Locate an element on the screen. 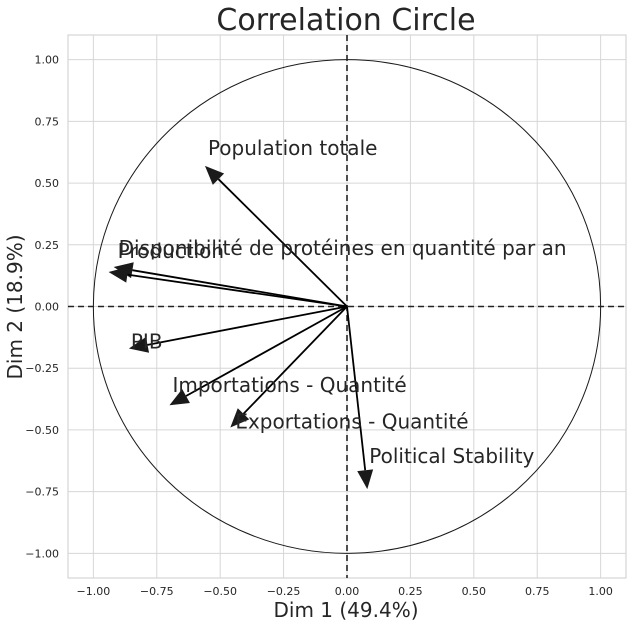 The height and width of the screenshot is (628, 632). vector-label: Population totale is located at coordinates (292, 148).